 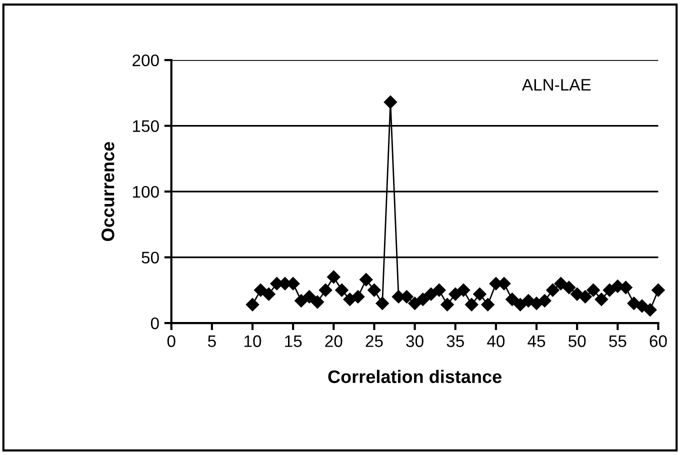 I want to click on x-tick-label: 15, so click(x=293, y=341).